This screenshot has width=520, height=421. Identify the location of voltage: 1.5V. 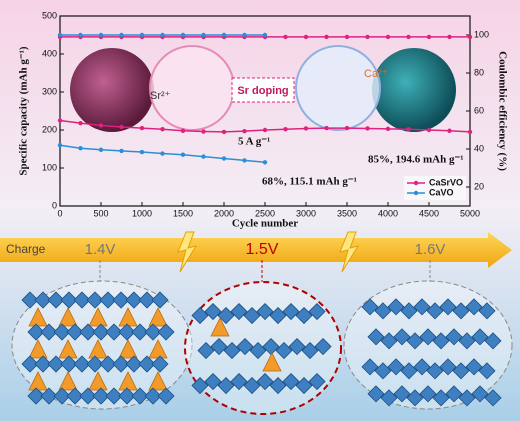
(262, 249).